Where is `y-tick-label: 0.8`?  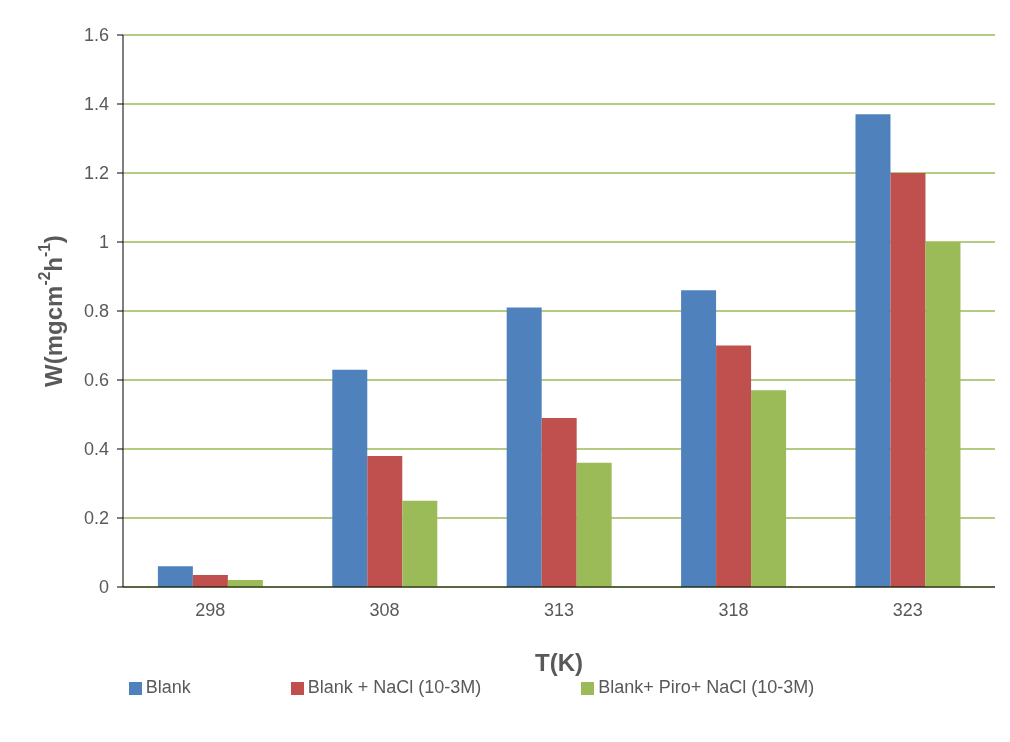 y-tick-label: 0.8 is located at coordinates (96, 311).